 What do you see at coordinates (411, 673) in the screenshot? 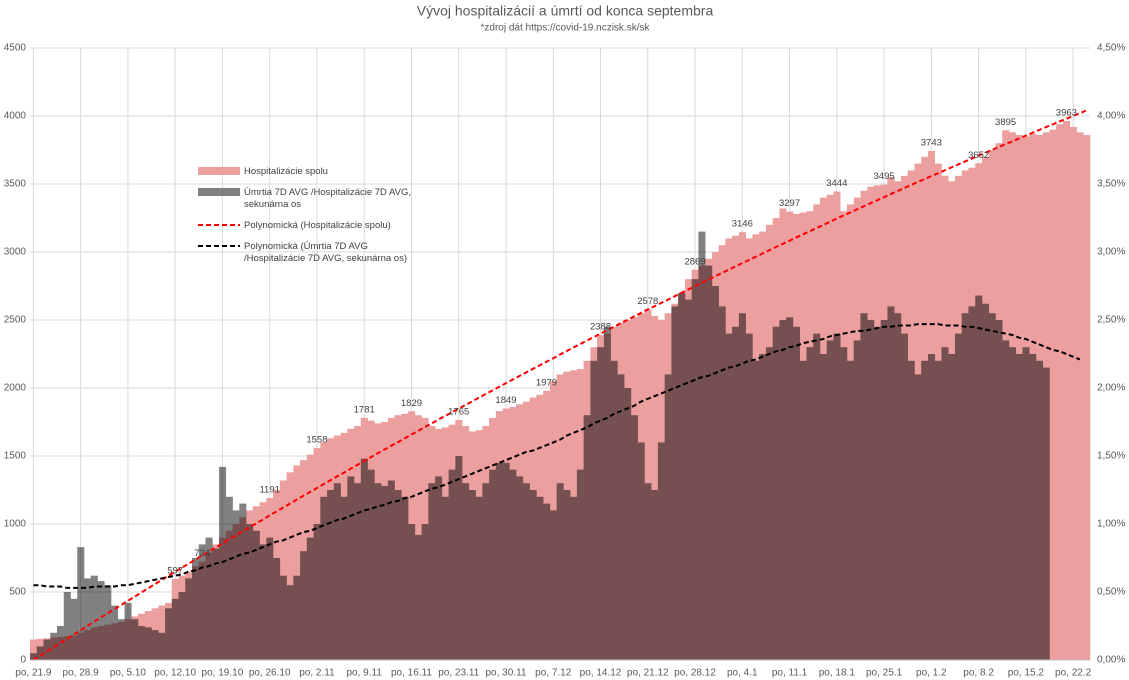
I see `x-tick-label: po, 16.11` at bounding box center [411, 673].